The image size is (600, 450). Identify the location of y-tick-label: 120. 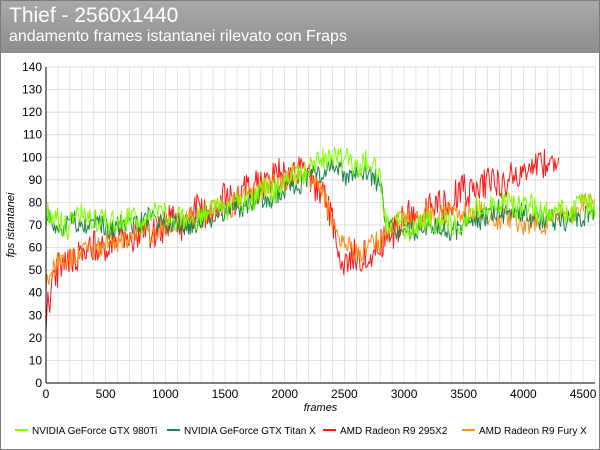
(32, 112).